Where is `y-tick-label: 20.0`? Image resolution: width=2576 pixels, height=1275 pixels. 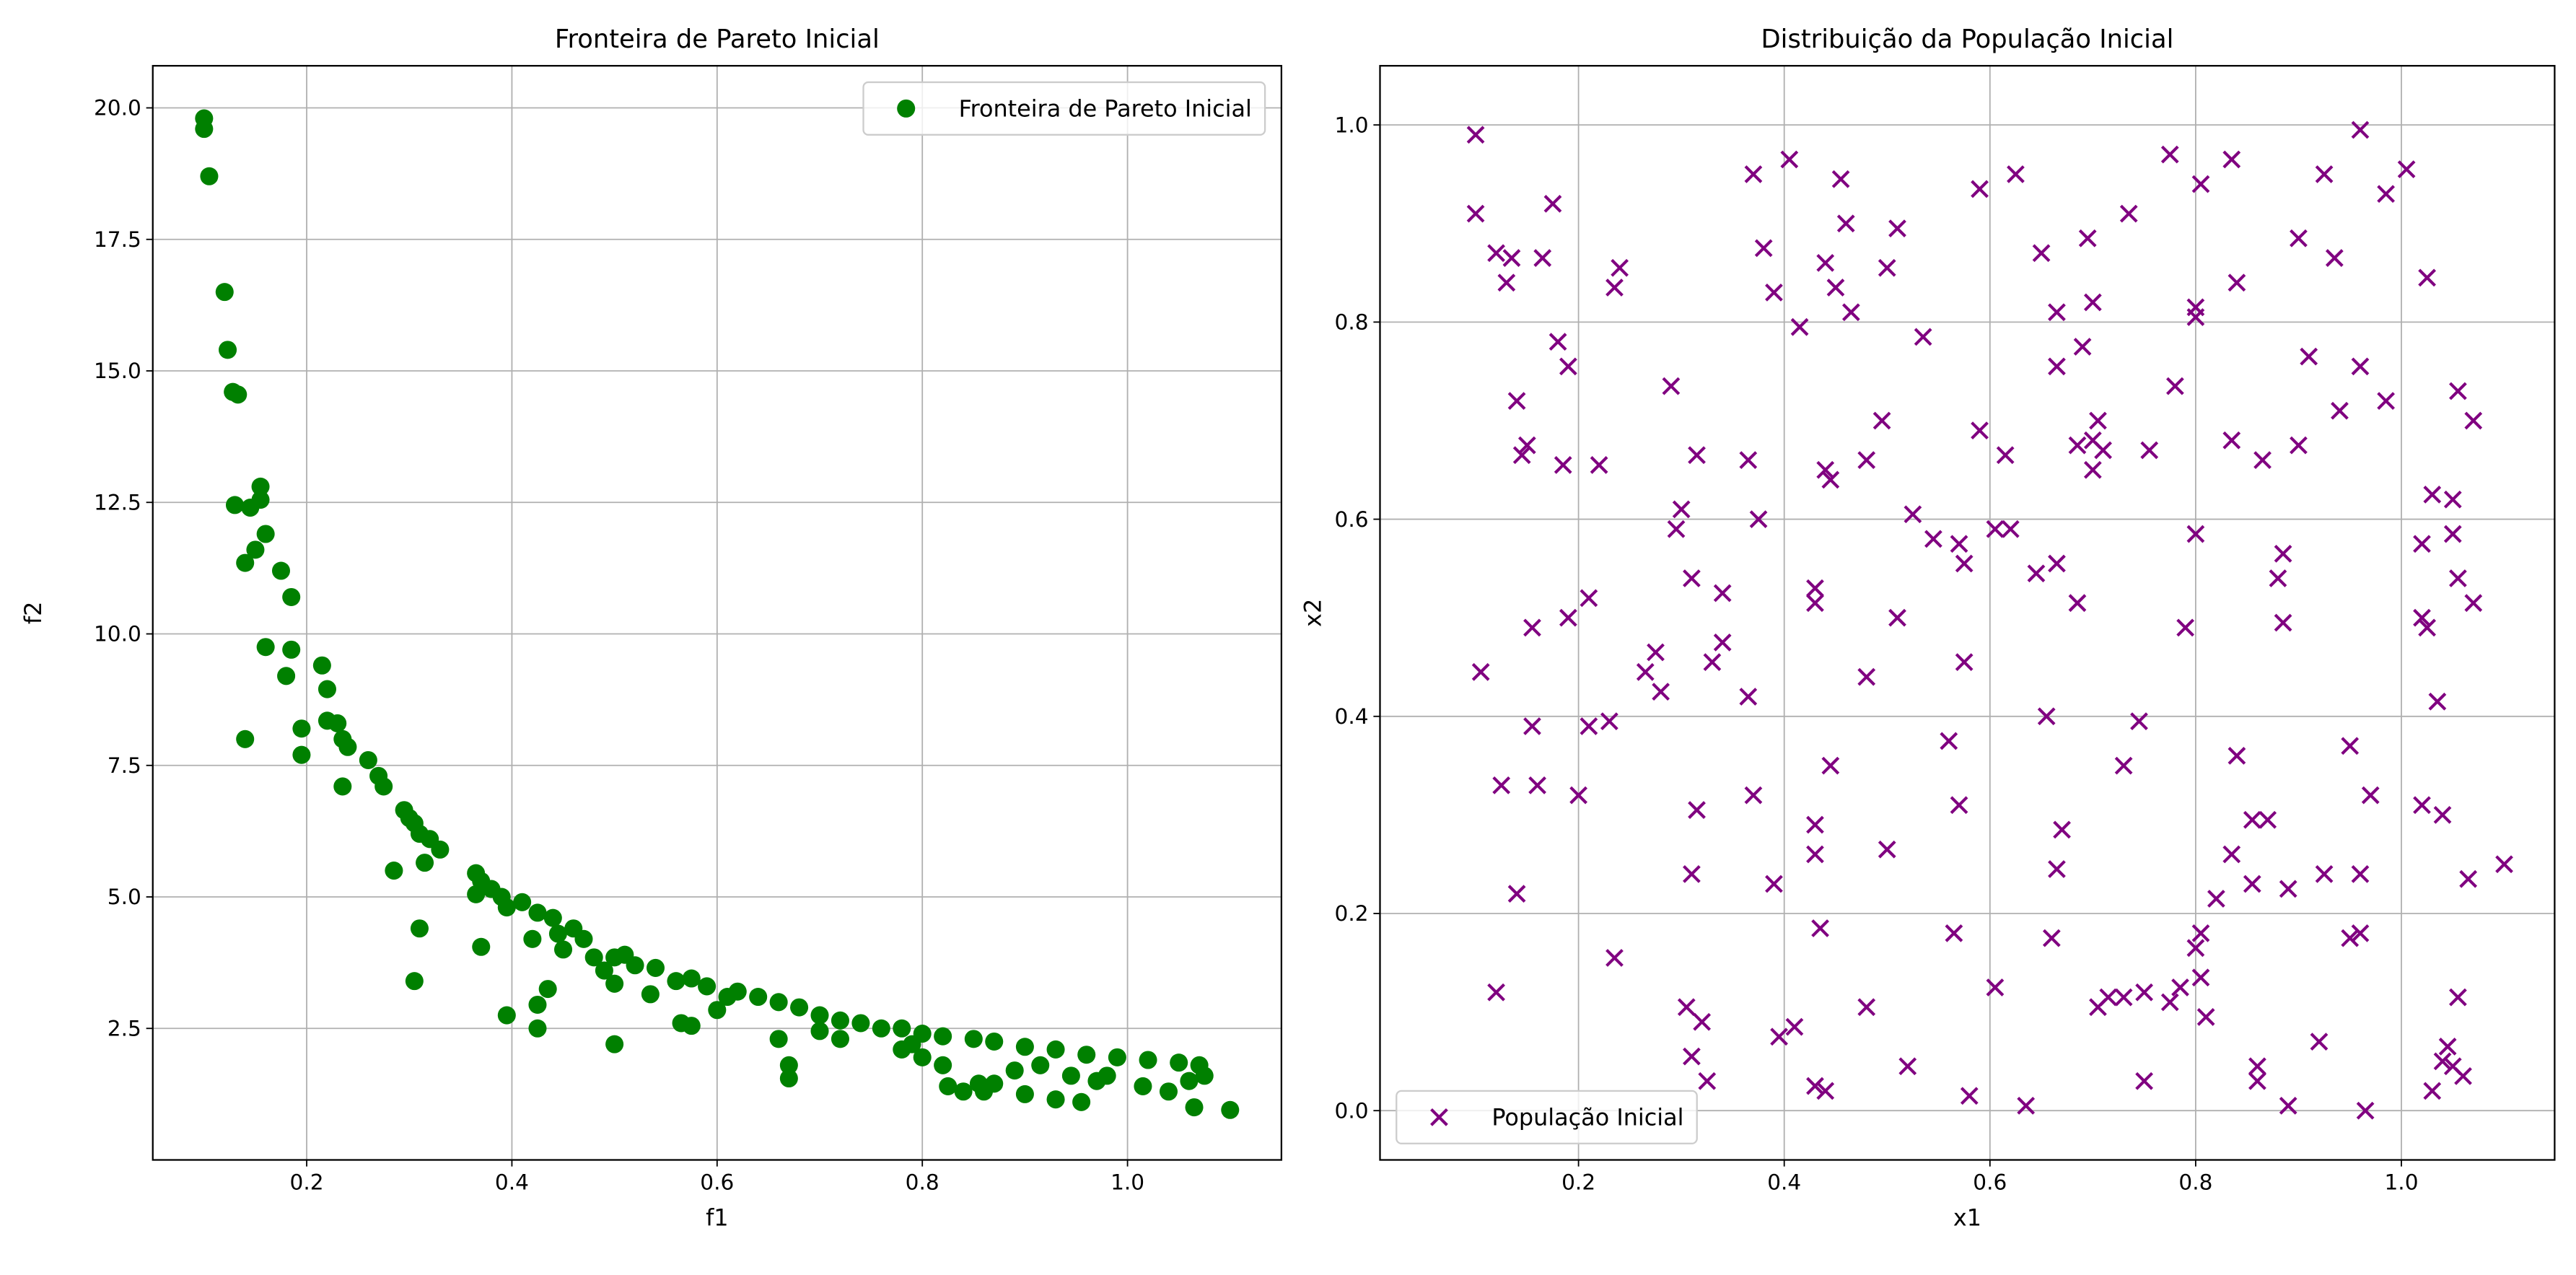
y-tick-label: 20.0 is located at coordinates (118, 109).